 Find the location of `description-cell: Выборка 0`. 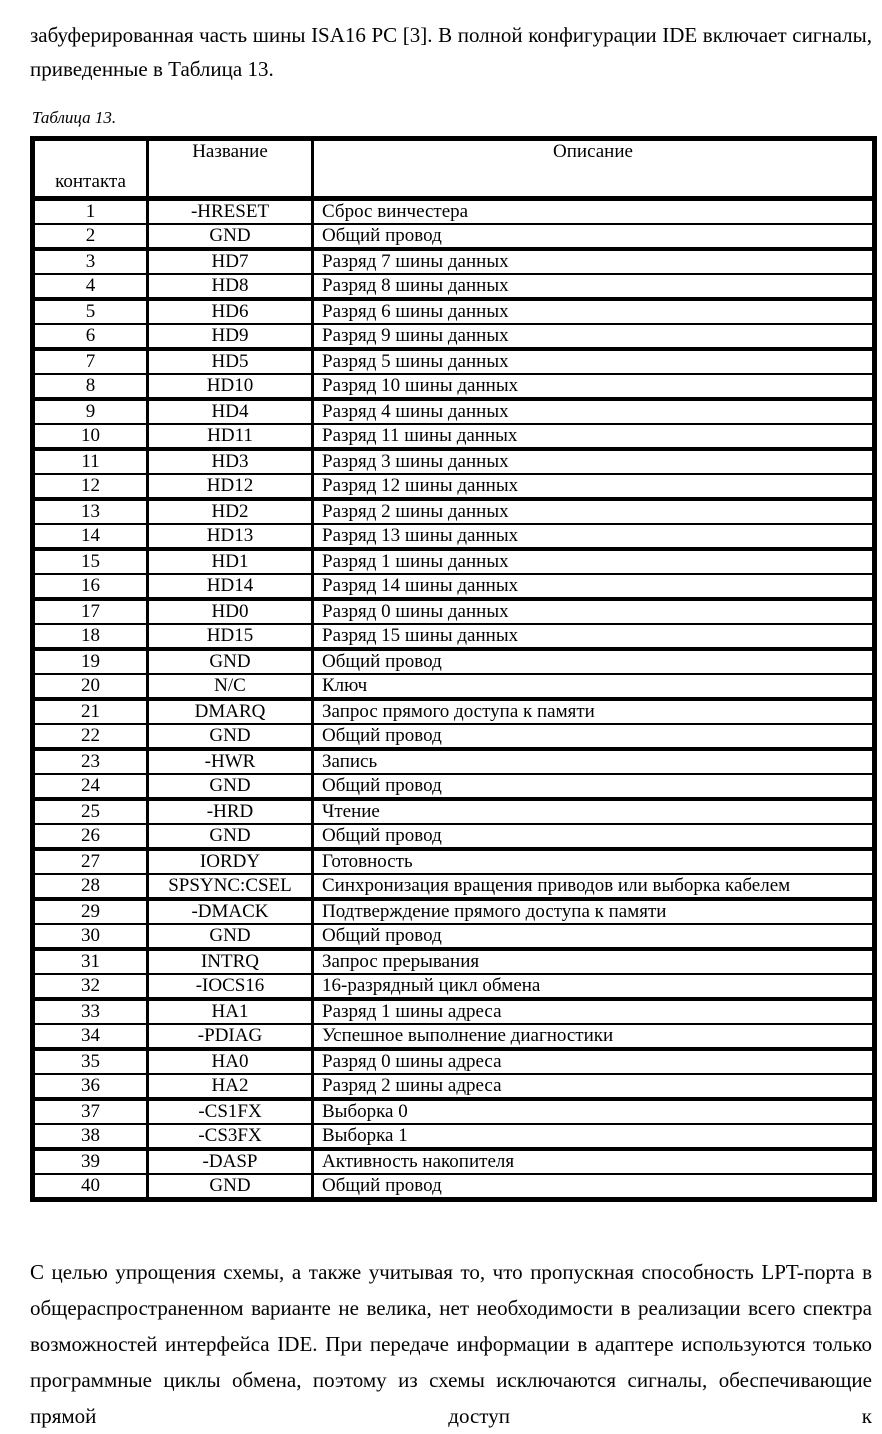

description-cell: Выборка 0 is located at coordinates (593, 1112).